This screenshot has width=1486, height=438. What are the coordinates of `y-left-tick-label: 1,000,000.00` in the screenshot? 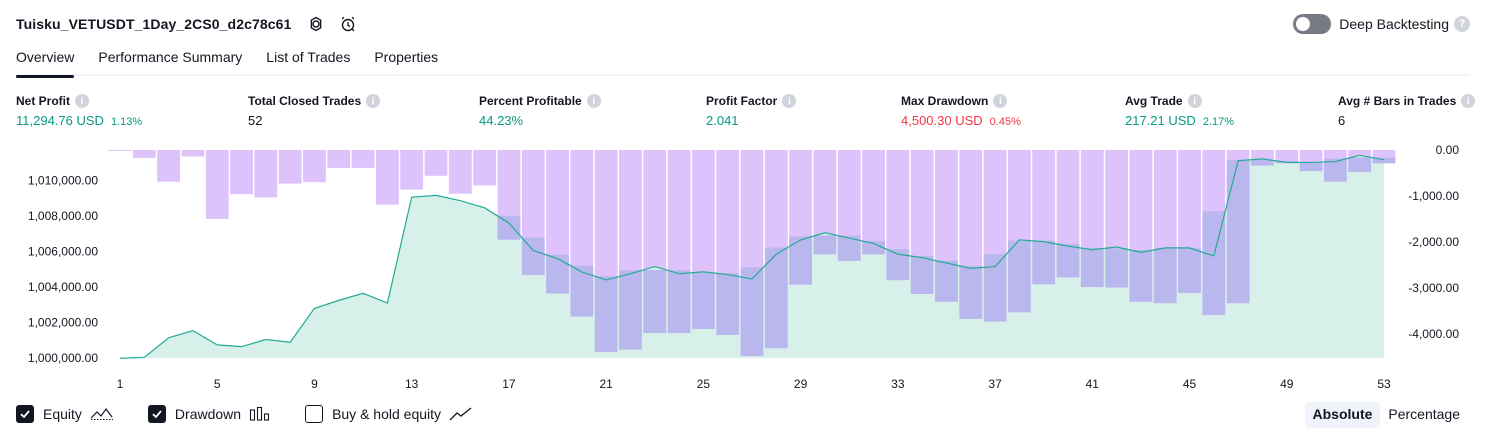 It's located at (63, 358).